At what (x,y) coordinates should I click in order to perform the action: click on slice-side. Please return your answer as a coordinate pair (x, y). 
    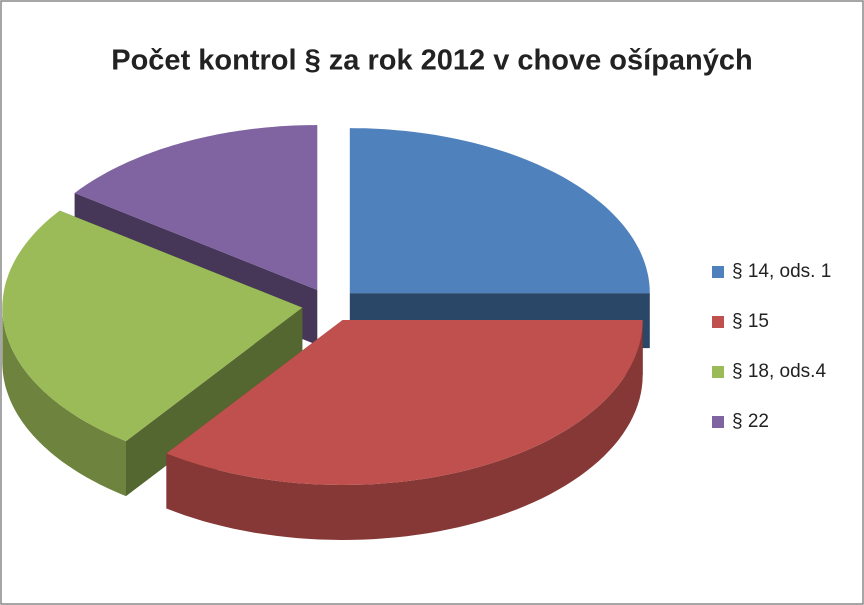
    Looking at the image, I should click on (214, 402).